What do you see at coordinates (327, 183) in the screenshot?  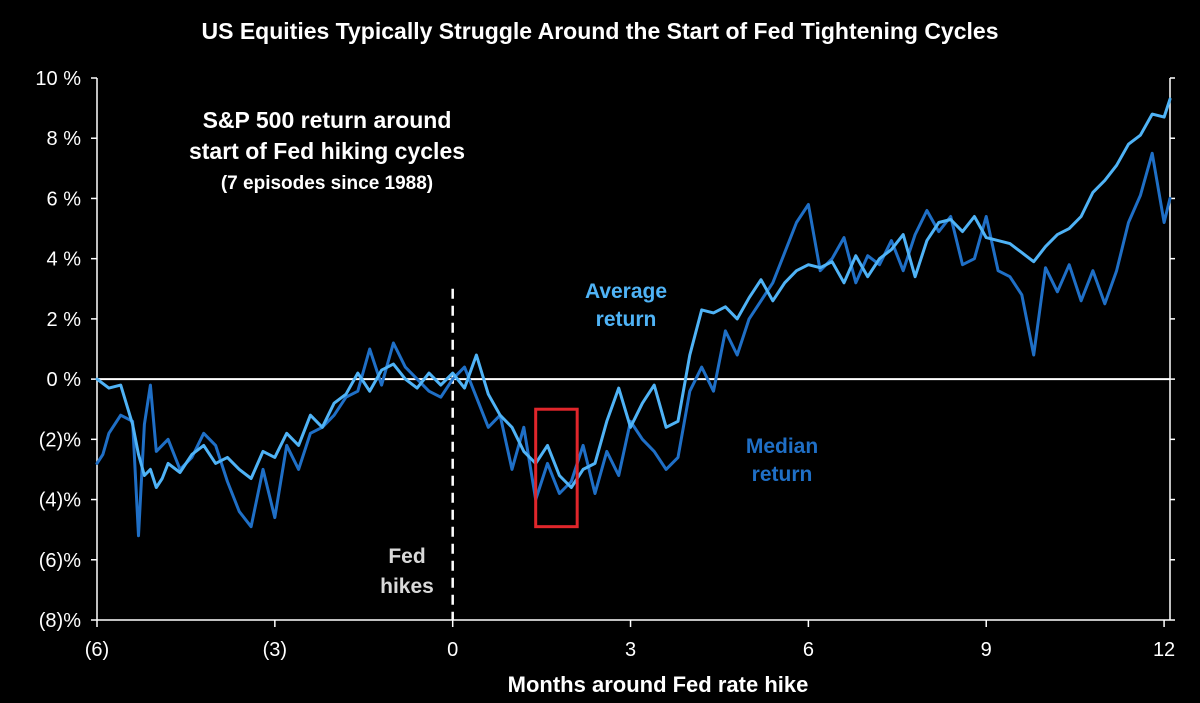 I see `annotation-box-line3: (7 episodes since 1988)` at bounding box center [327, 183].